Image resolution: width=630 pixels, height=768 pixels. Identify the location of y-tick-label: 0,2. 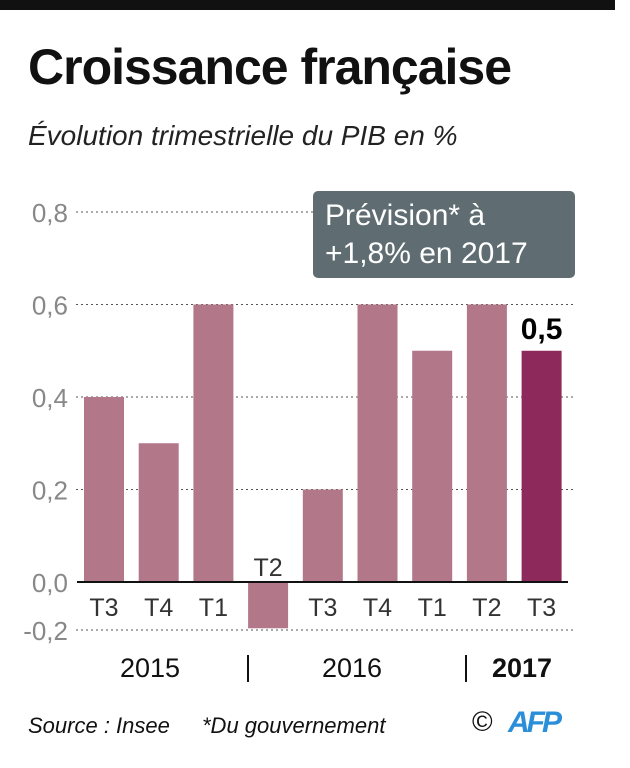
(50, 491).